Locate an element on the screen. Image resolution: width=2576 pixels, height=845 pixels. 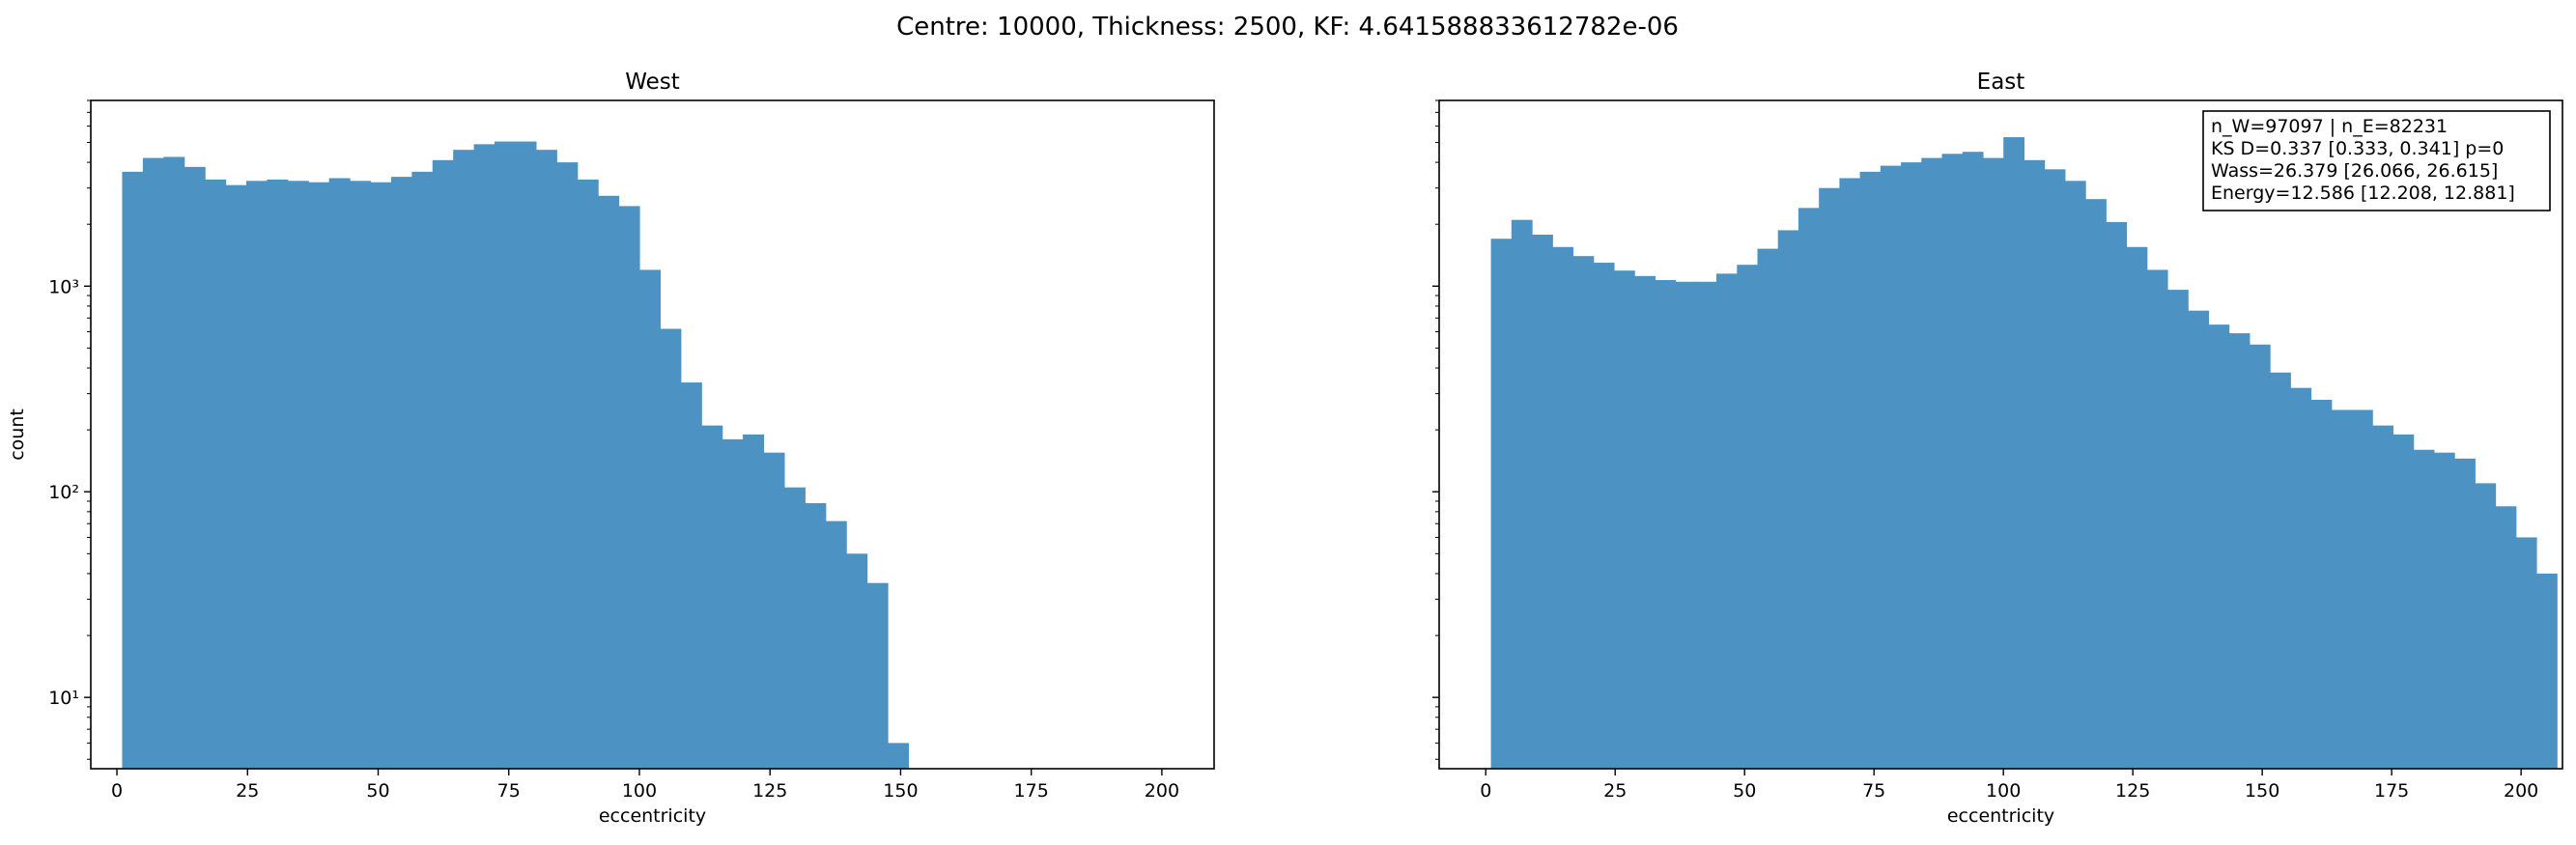
x-tick-label: 25 is located at coordinates (1615, 791).